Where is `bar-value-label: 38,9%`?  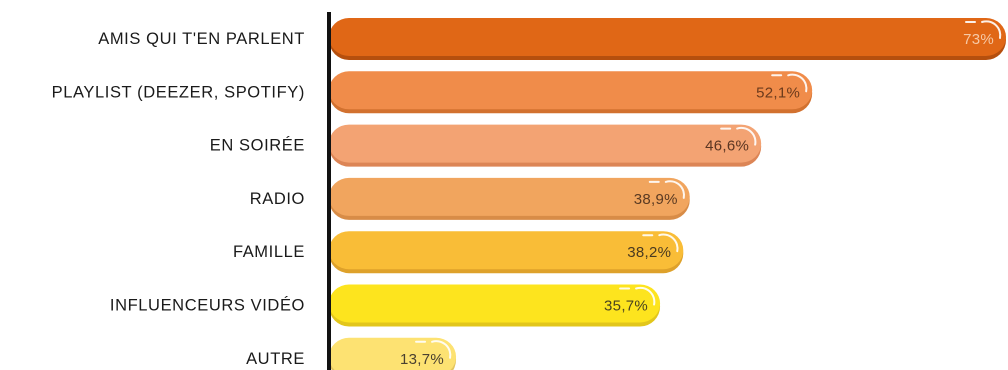
bar-value-label: 38,9% is located at coordinates (656, 199).